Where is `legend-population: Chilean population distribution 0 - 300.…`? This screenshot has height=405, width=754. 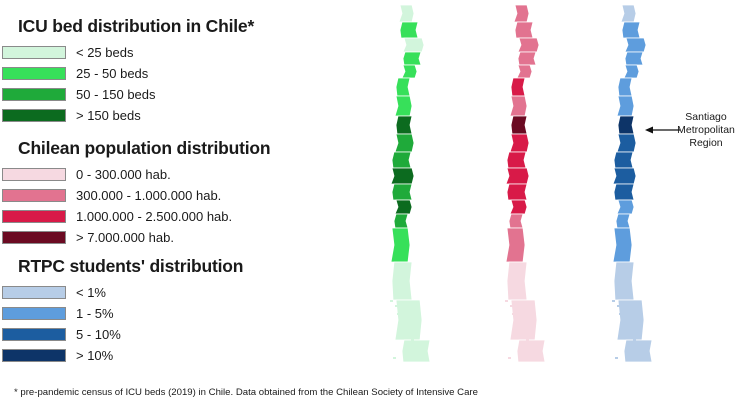
legend-population: Chilean population distribution 0 - 300.… is located at coordinates (136, 193).